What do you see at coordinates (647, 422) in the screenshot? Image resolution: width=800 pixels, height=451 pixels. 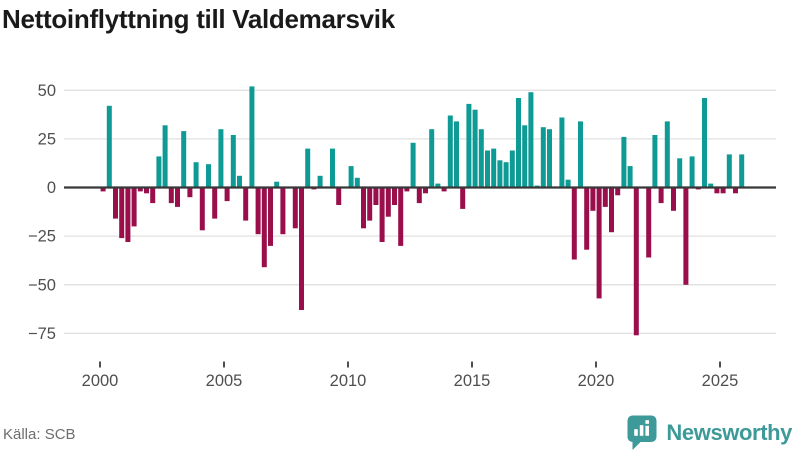 I see `logo-exclamation-dot` at bounding box center [647, 422].